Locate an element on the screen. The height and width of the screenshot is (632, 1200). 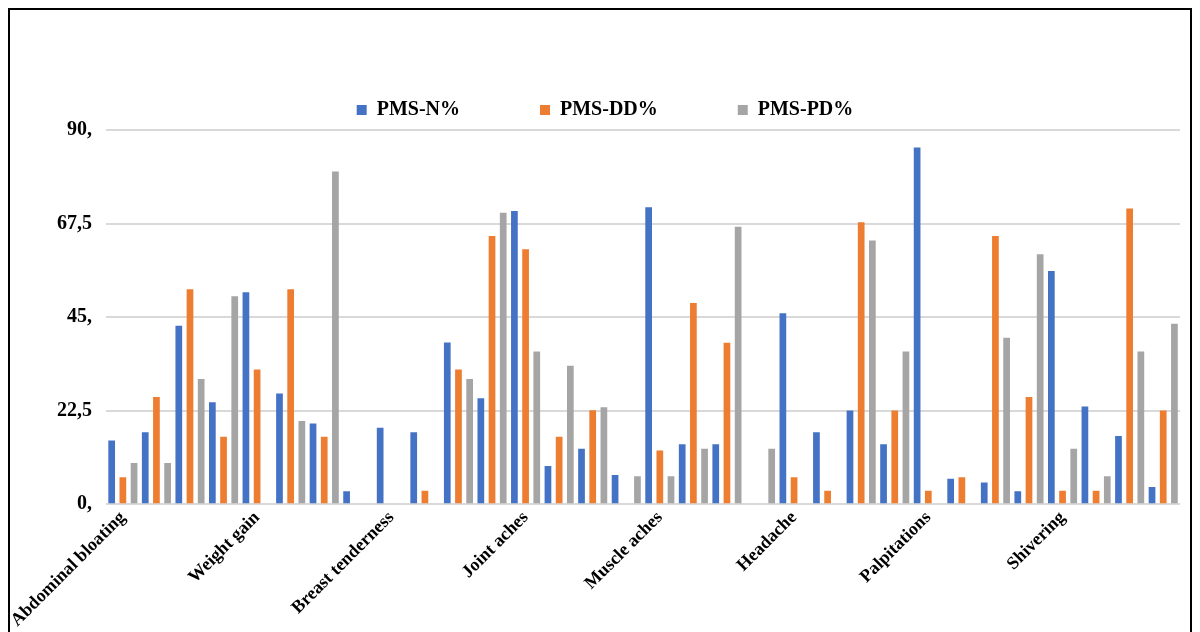
y-tick-label: 0, is located at coordinates (85, 502).